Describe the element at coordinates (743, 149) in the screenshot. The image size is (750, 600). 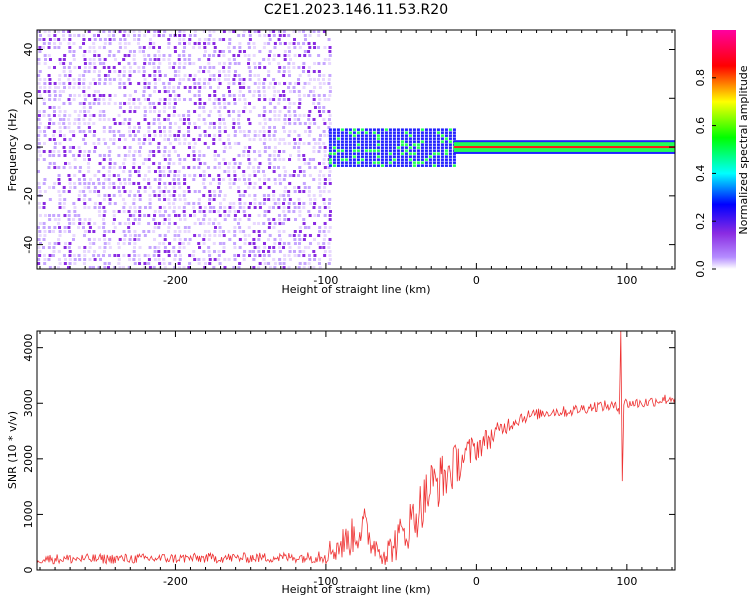
I see `colorbar-label: Normalized spectral amplitude` at that location.